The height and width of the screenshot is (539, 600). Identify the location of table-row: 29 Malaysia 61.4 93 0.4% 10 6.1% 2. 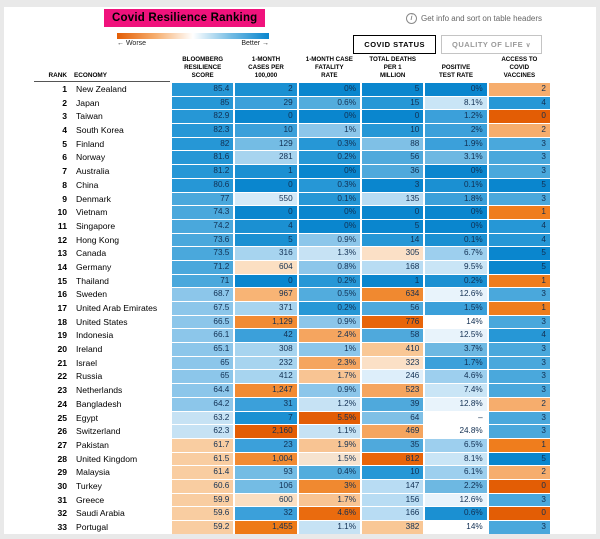
(292, 472).